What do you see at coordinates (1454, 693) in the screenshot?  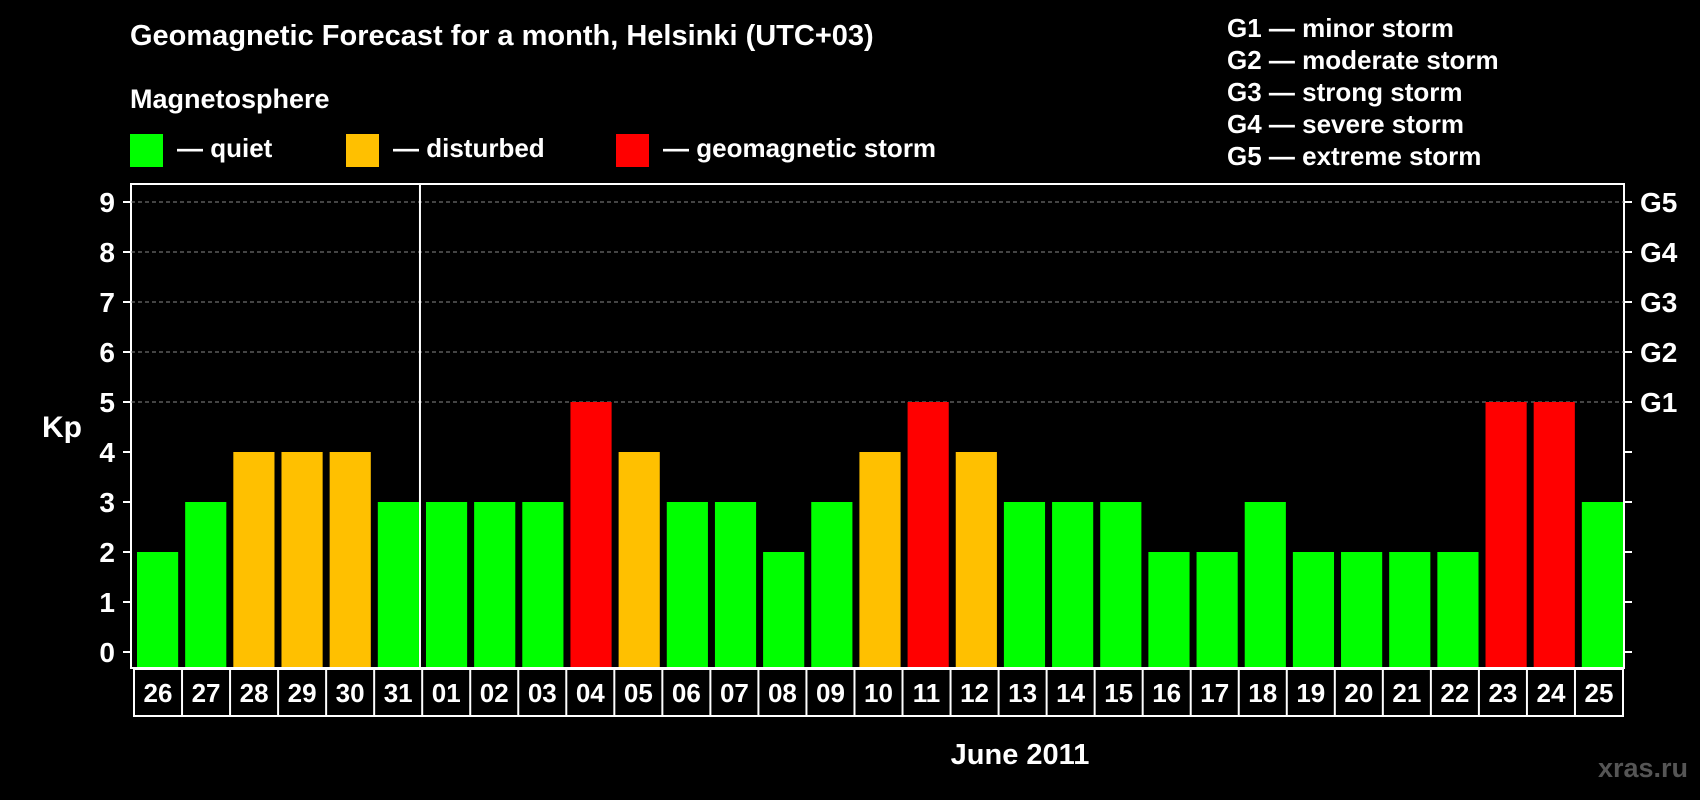 I see `x-tick-label-22: 22` at bounding box center [1454, 693].